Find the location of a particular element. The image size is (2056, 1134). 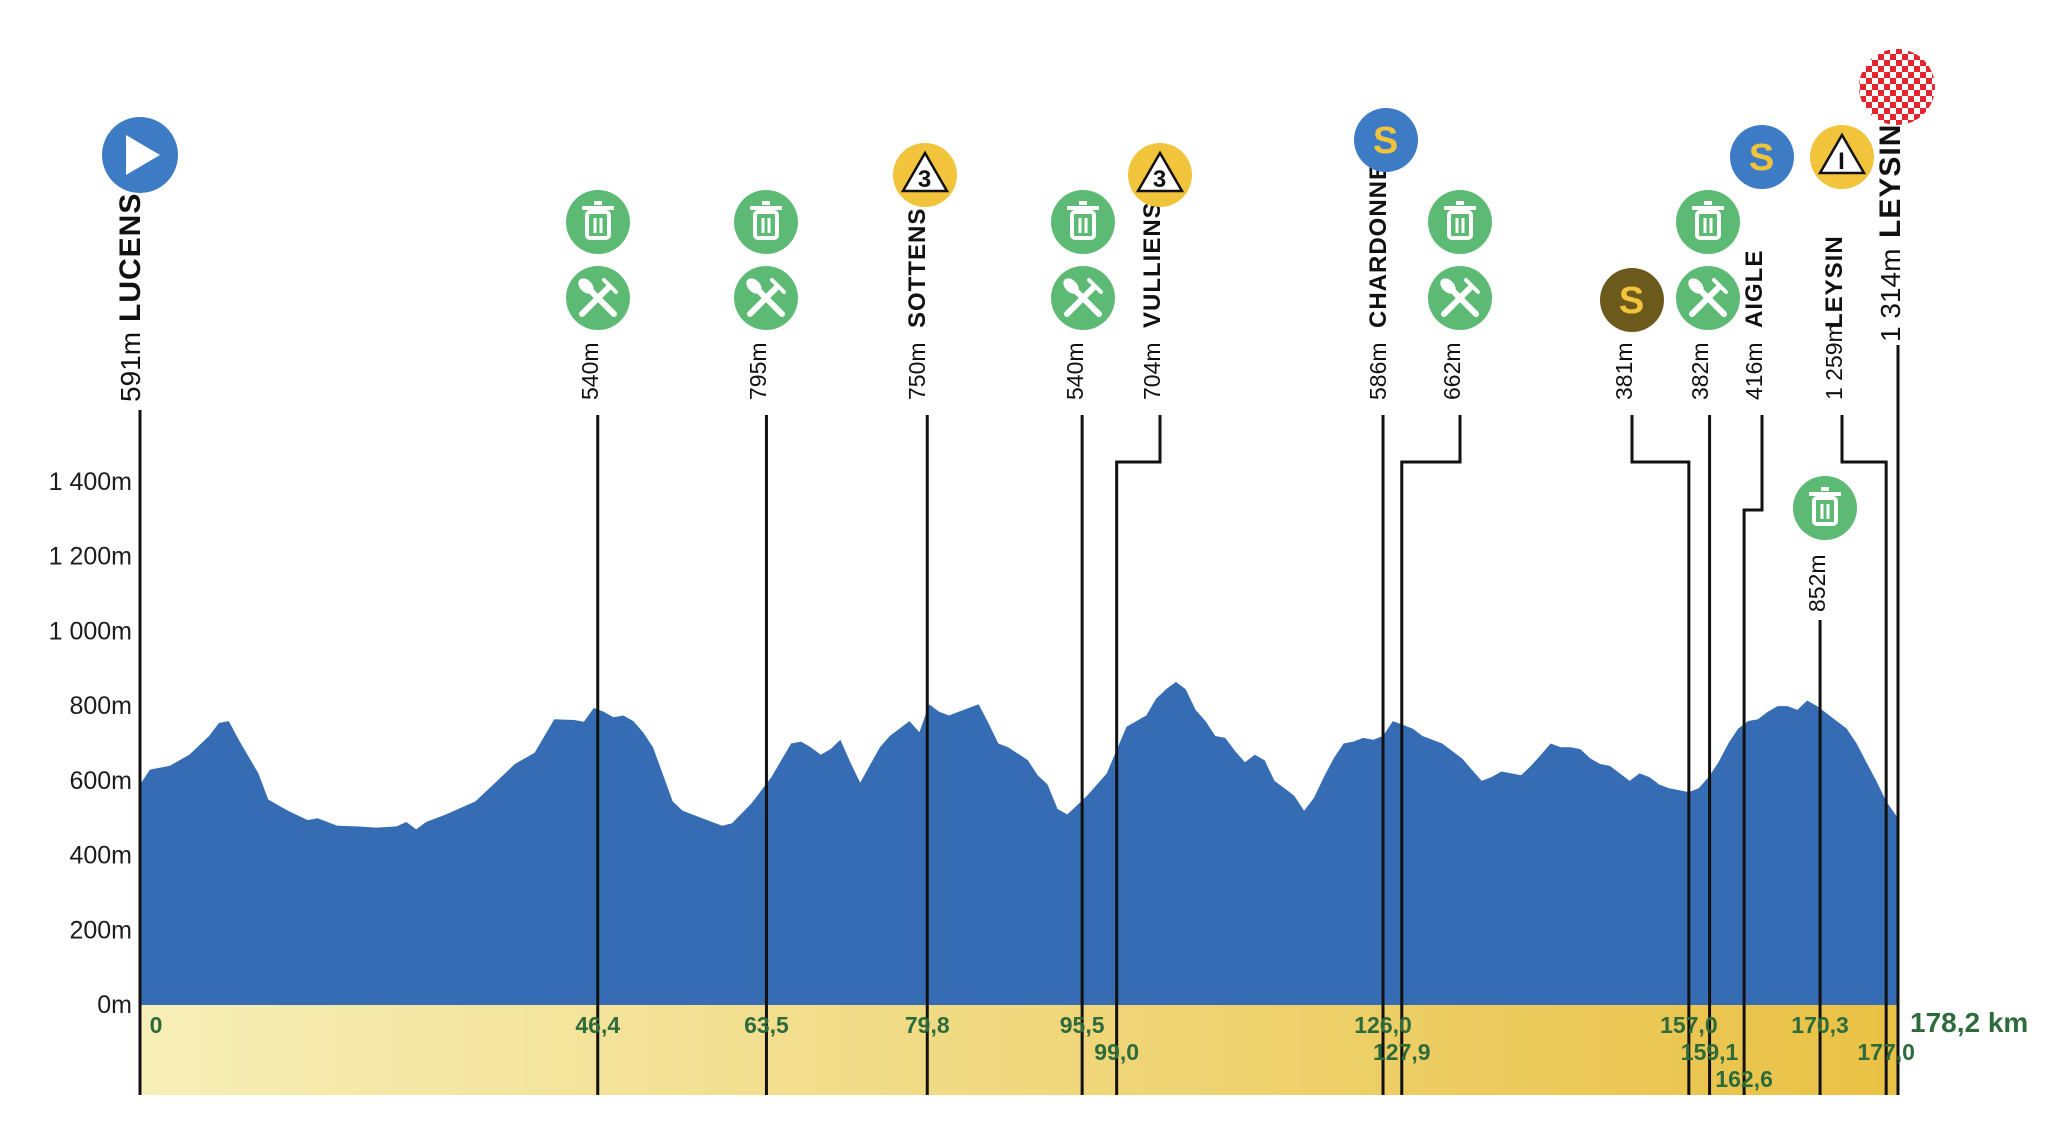

km-tick-label: 0 is located at coordinates (156, 1025).